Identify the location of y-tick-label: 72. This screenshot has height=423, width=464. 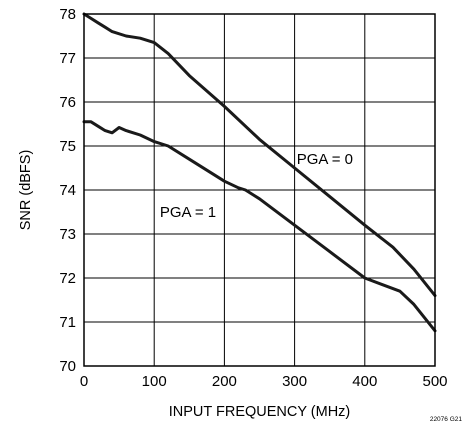
(67, 278).